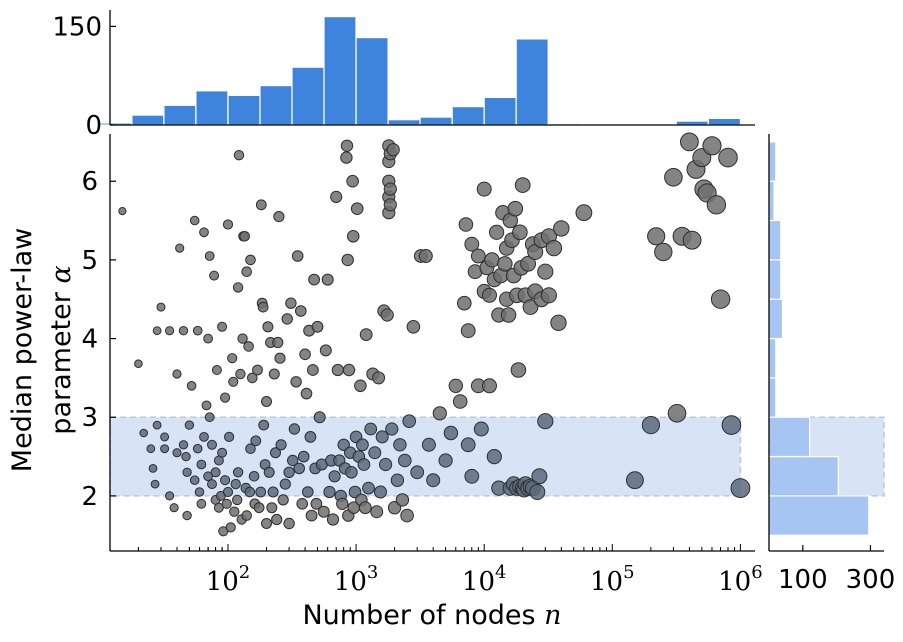 This screenshot has width=903, height=642. I want to click on x-axis-label-text: Number of nodes, so click(418, 615).